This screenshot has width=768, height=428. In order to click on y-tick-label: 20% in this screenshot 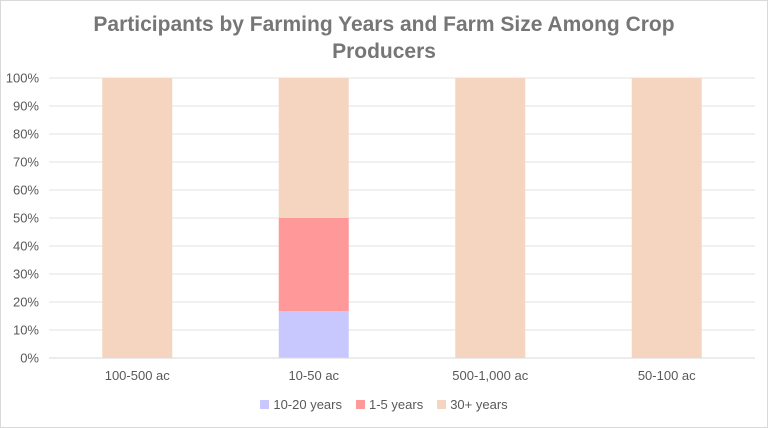, I will do `click(26, 302)`.